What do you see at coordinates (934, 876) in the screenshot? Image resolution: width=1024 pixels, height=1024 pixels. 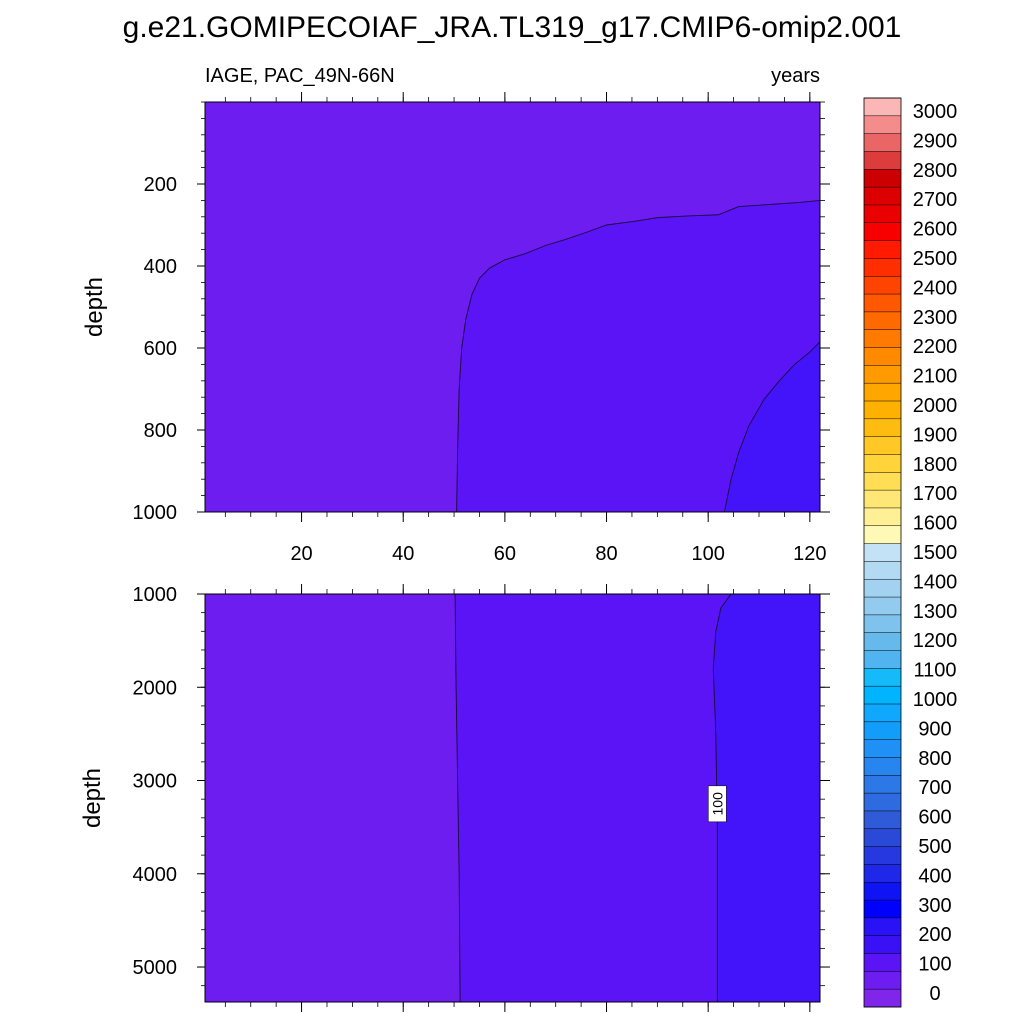 I see `colorbar-label: 400` at bounding box center [934, 876].